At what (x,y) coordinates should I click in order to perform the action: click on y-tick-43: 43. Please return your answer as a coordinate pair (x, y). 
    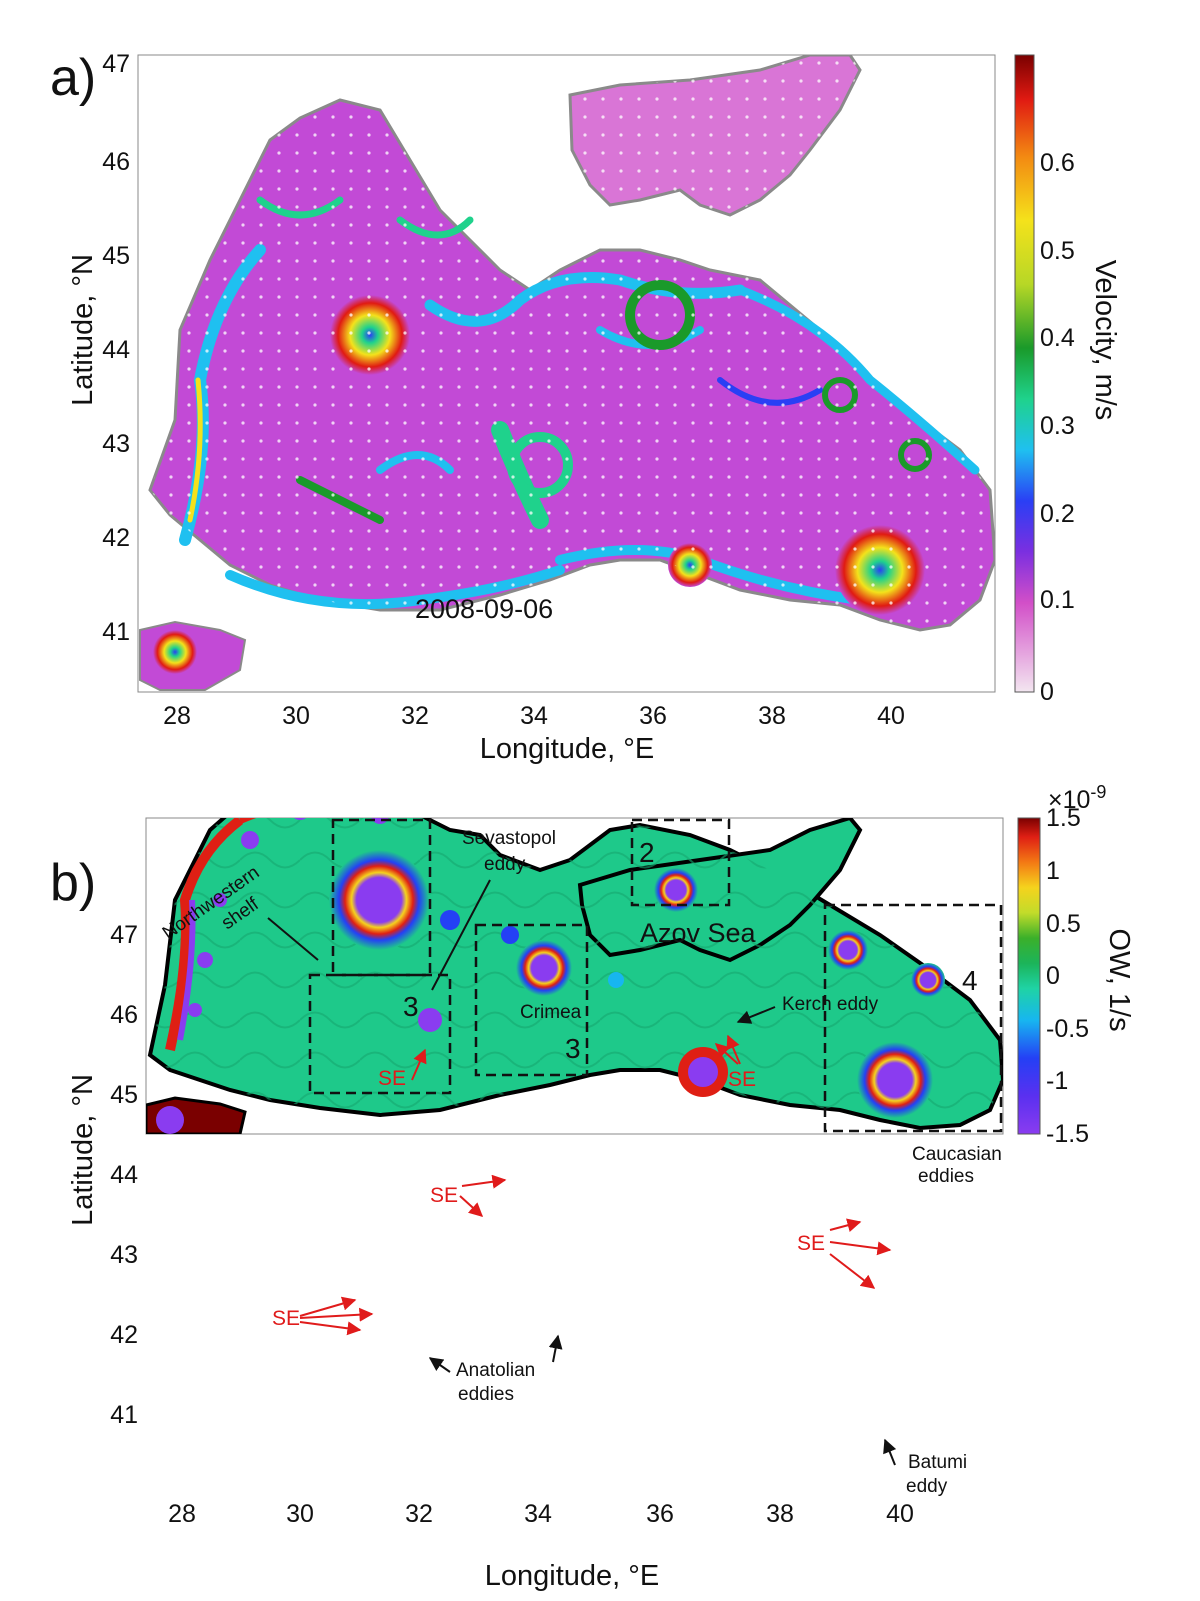
    Looking at the image, I should click on (116, 444).